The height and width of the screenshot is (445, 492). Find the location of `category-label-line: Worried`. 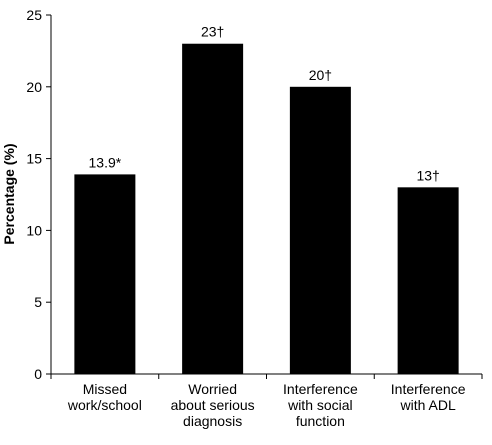

category-label-line: Worried is located at coordinates (212, 389).